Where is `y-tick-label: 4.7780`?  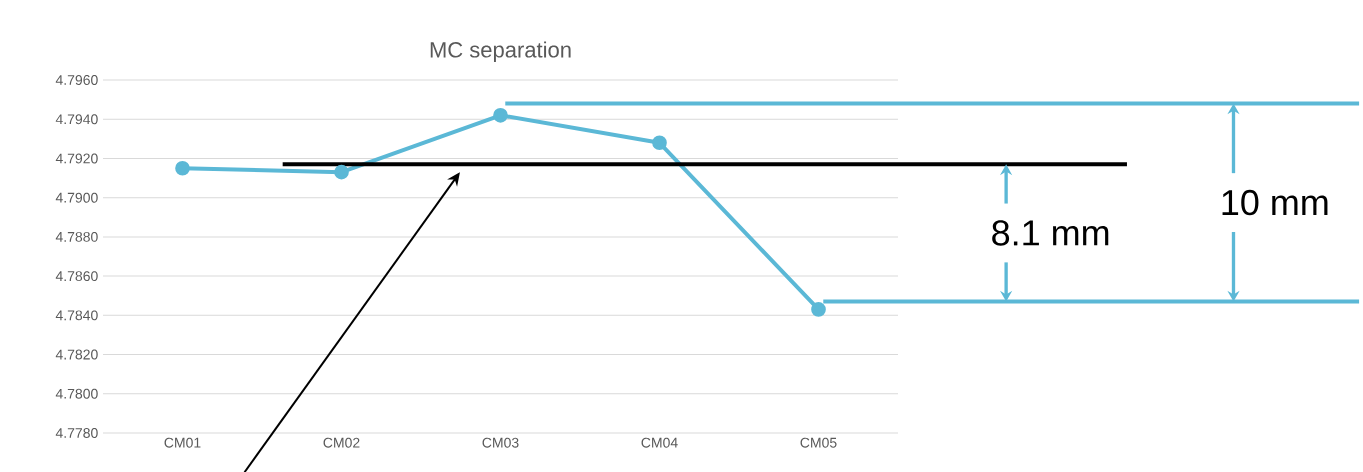 y-tick-label: 4.7780 is located at coordinates (76, 433).